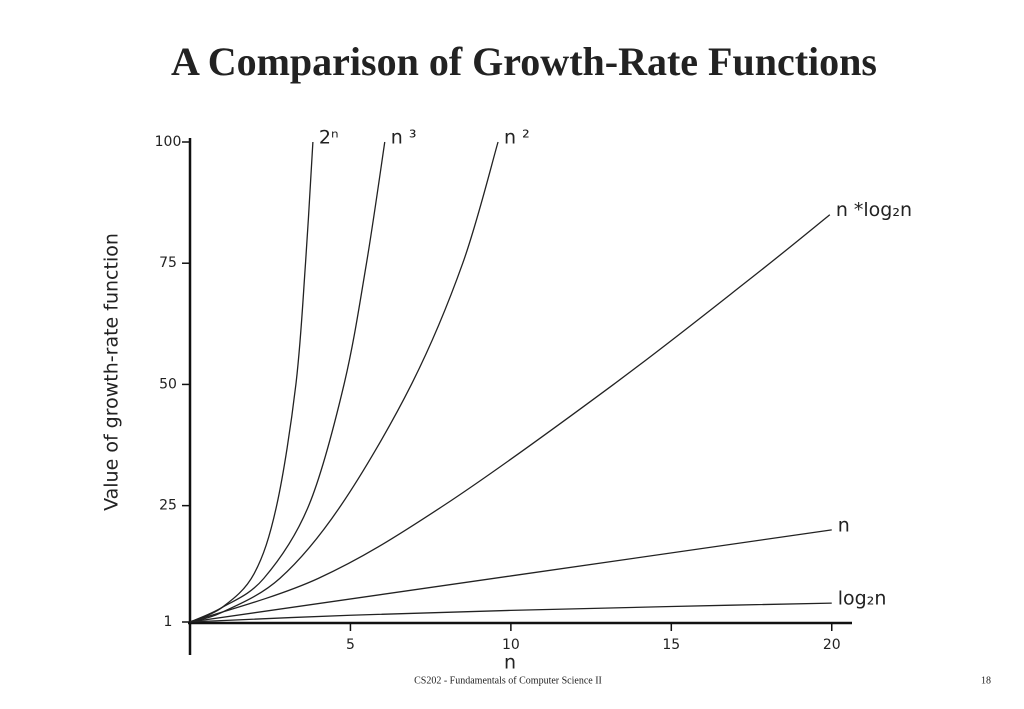  I want to click on series-label: n ², so click(517, 138).